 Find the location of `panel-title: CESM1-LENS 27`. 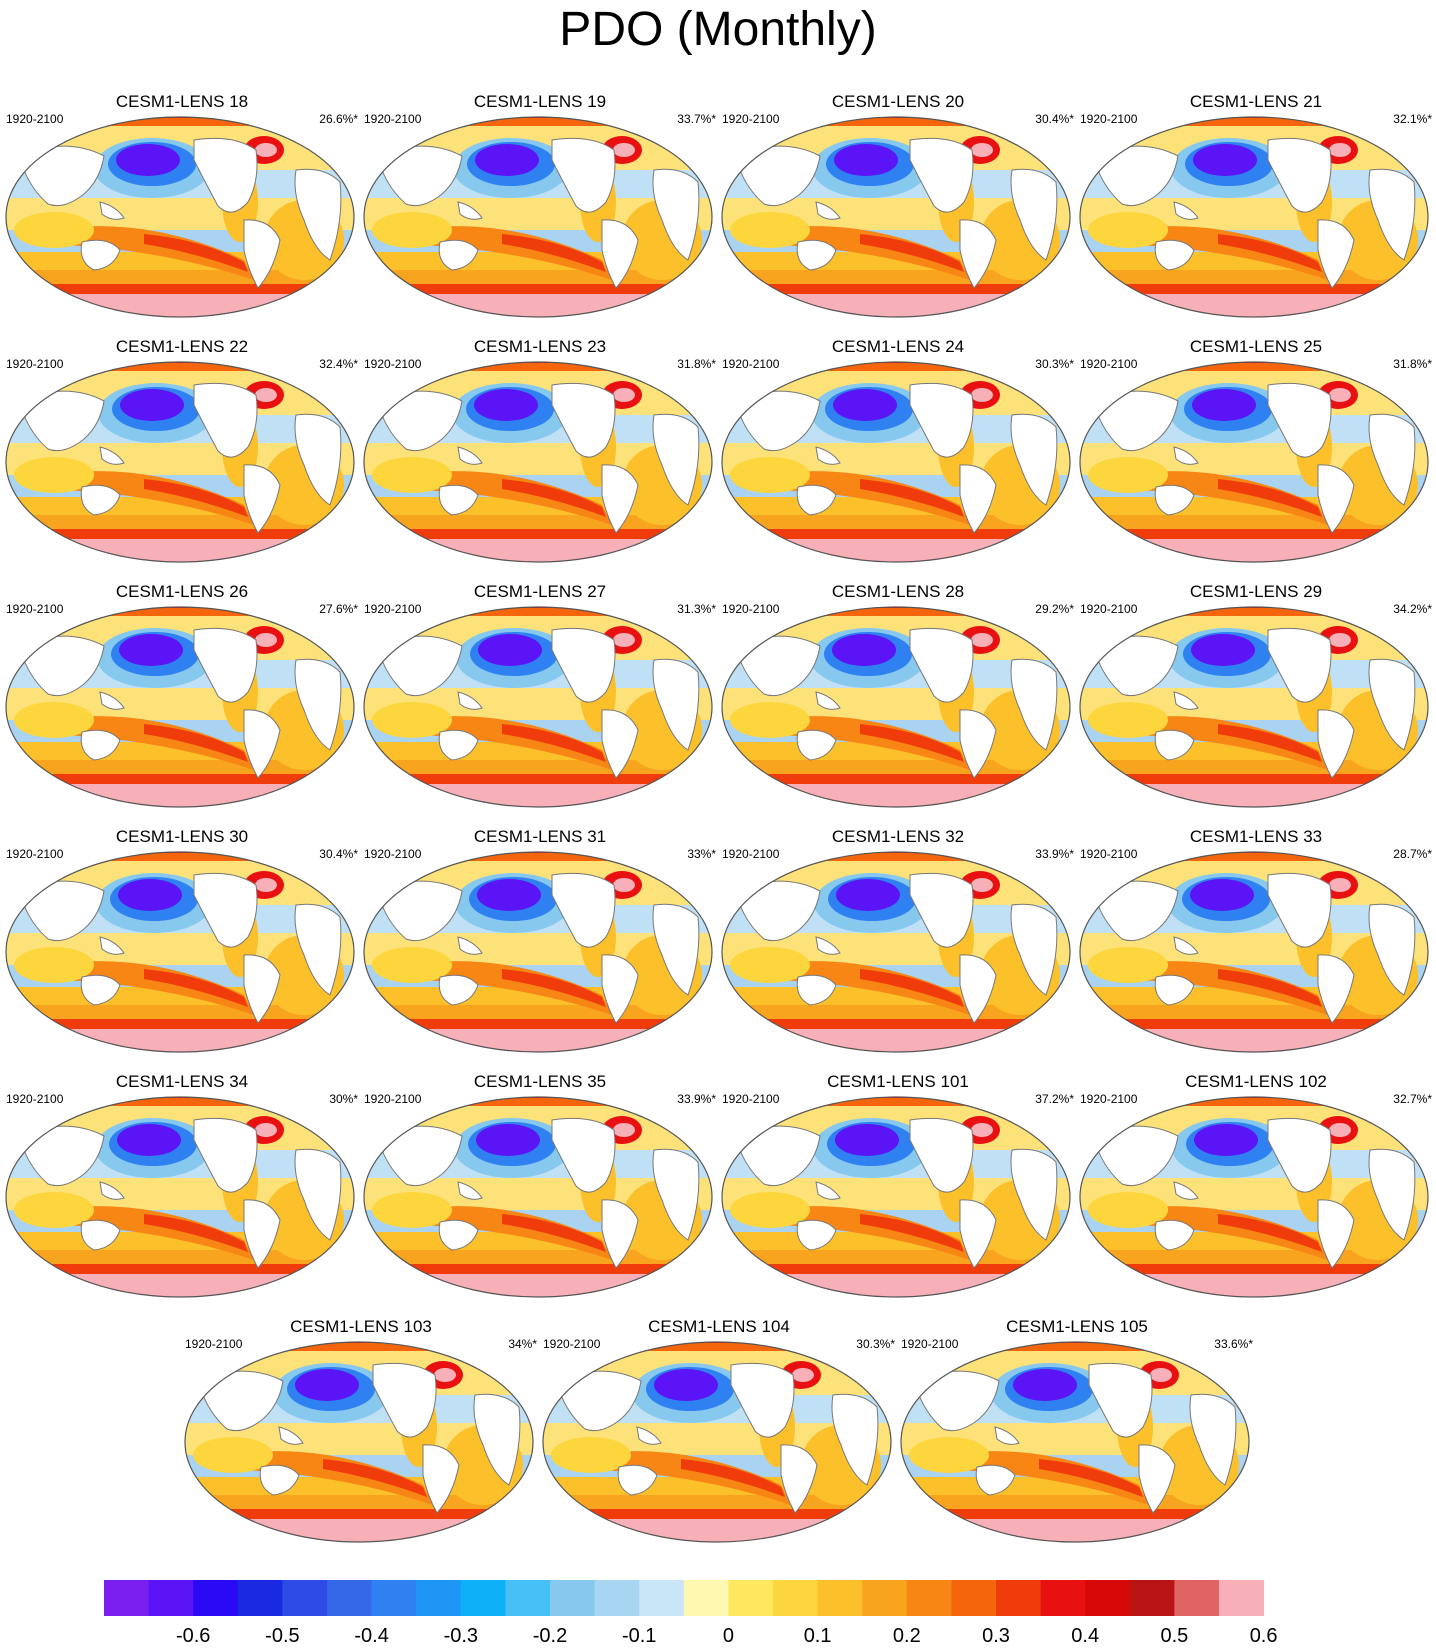

panel-title: CESM1-LENS 27 is located at coordinates (540, 591).